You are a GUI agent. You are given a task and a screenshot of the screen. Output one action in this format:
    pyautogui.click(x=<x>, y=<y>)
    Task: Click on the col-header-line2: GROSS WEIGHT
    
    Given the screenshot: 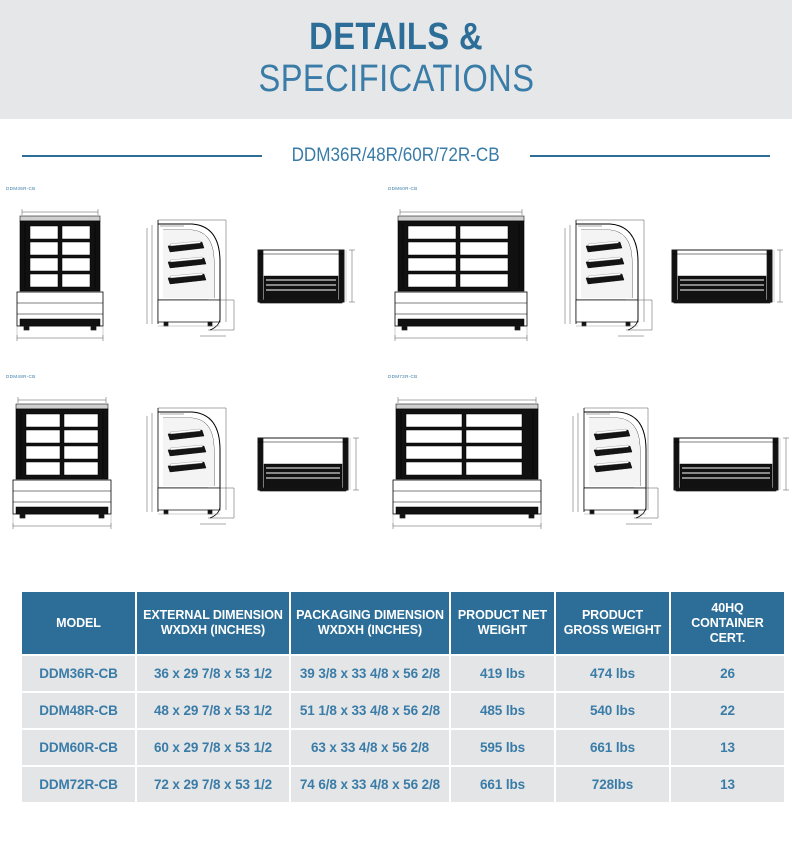 What is the action you would take?
    pyautogui.click(x=612, y=630)
    